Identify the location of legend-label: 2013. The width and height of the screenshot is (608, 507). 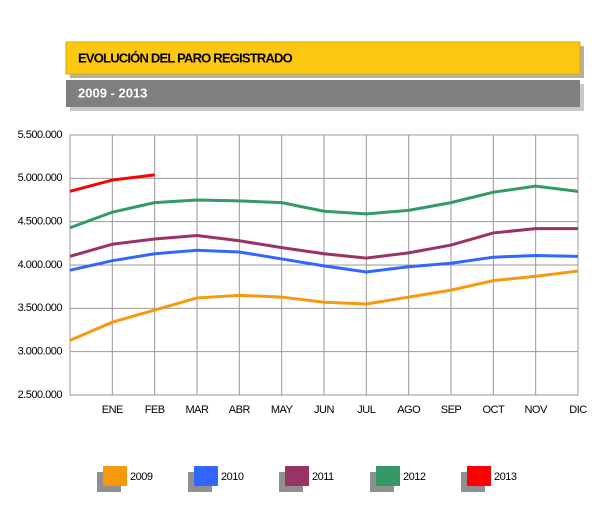
(505, 477).